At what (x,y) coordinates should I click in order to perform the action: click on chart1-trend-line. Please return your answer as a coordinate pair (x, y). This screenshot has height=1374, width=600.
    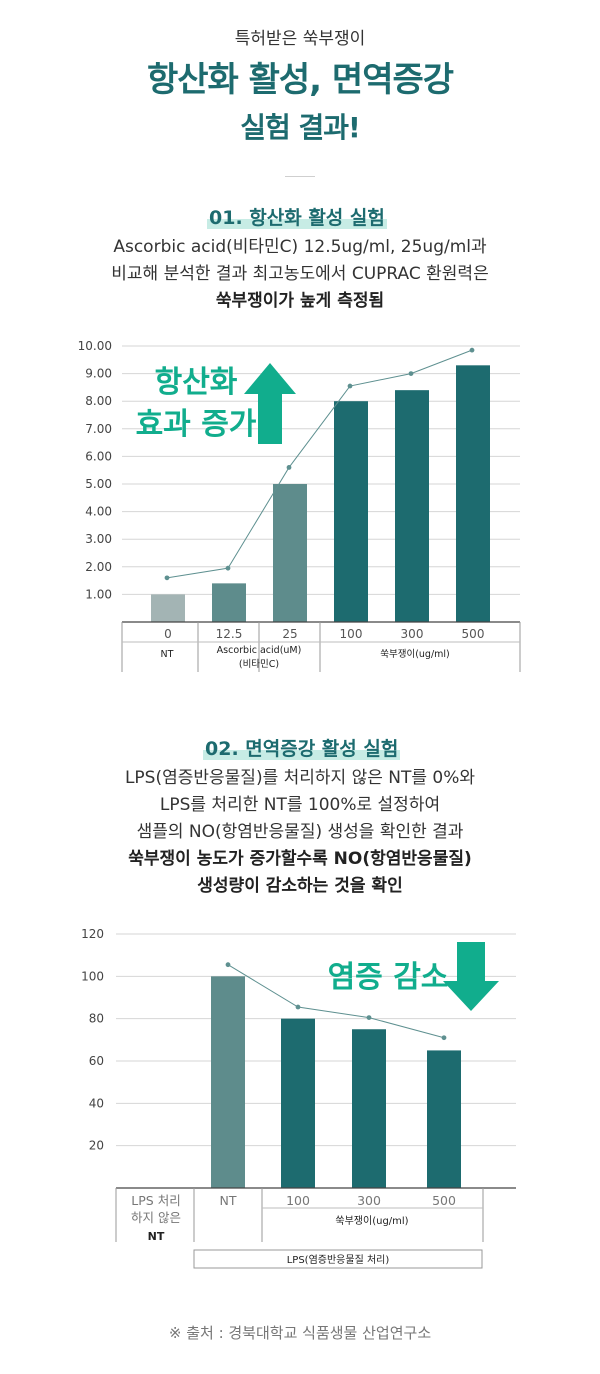
    Looking at the image, I should click on (319, 464).